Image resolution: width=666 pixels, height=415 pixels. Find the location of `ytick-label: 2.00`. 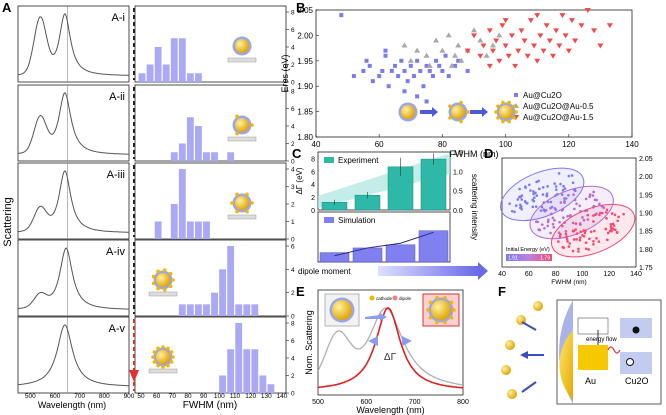

ytick-label: 2.00 is located at coordinates (646, 177).